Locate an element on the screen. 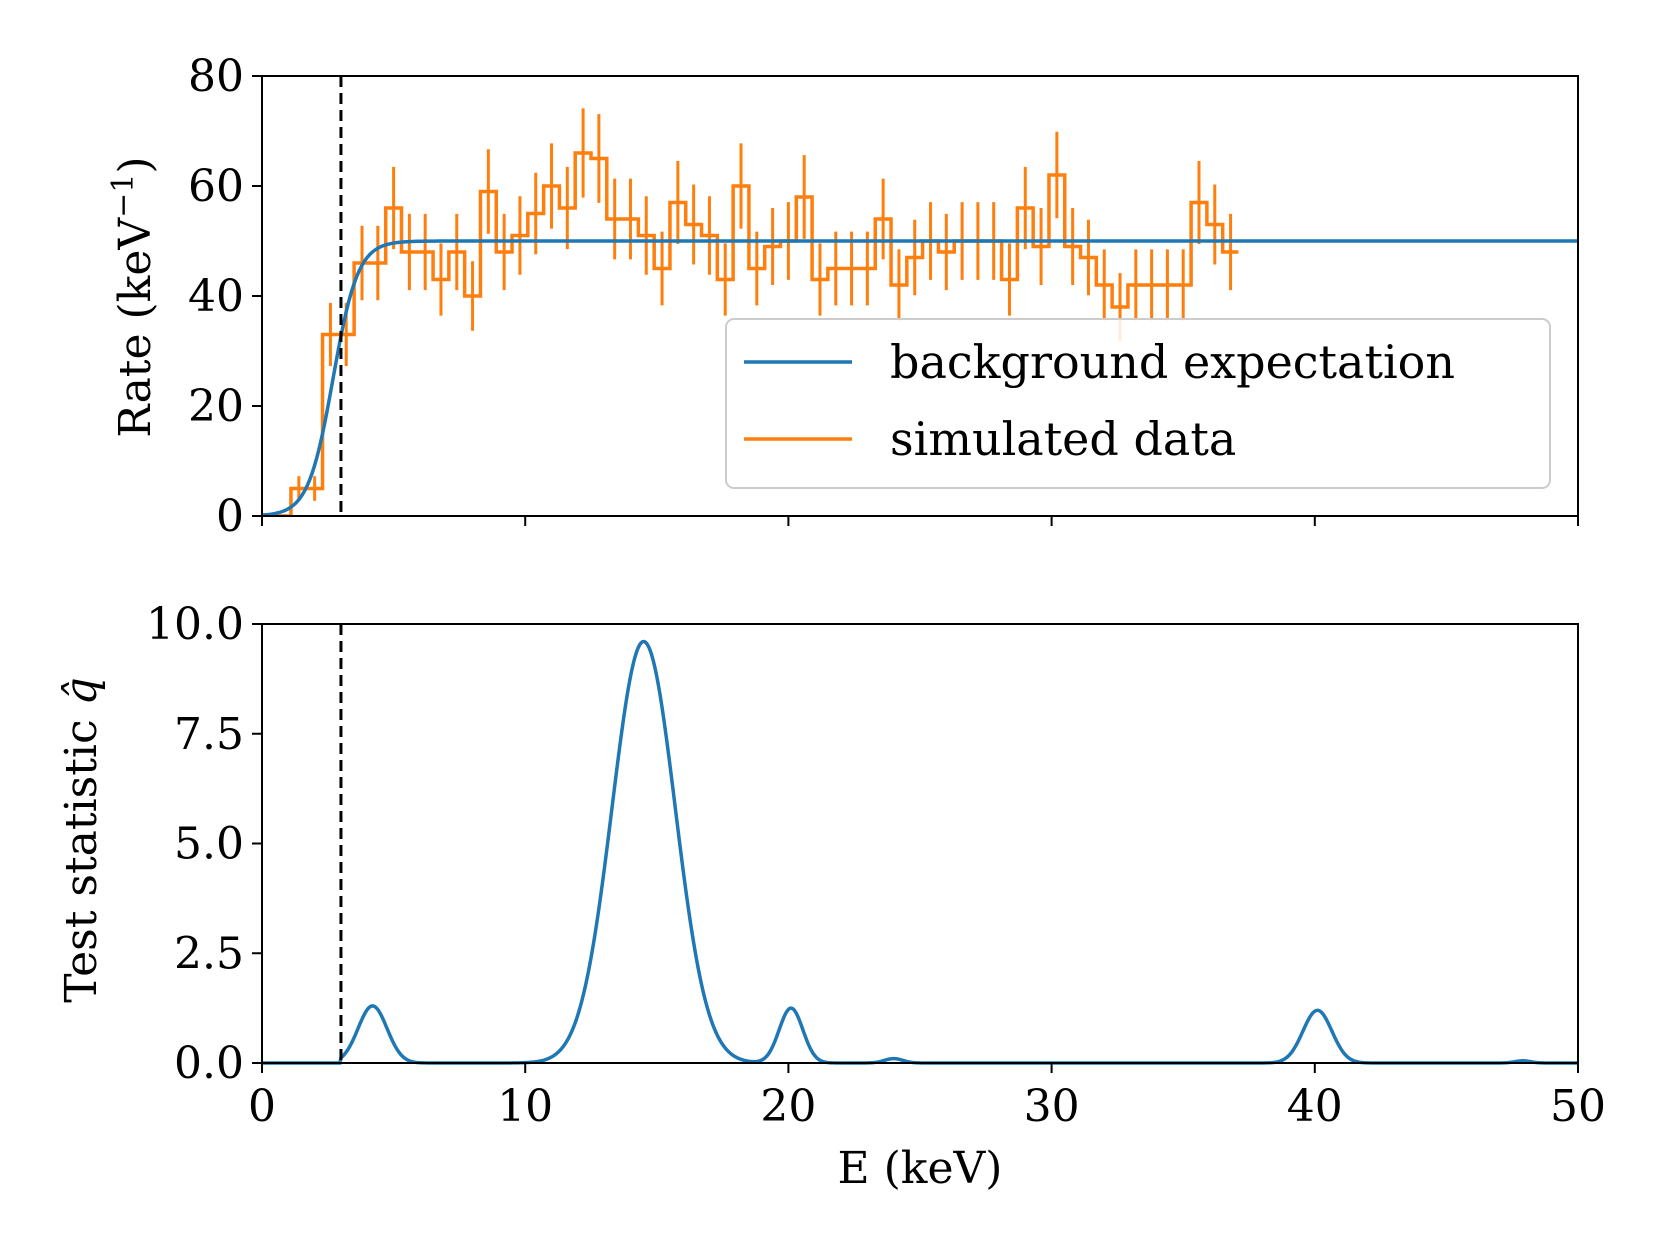 This screenshot has width=1661, height=1246. energy-x-axis-label: E (keV) is located at coordinates (920, 1168).